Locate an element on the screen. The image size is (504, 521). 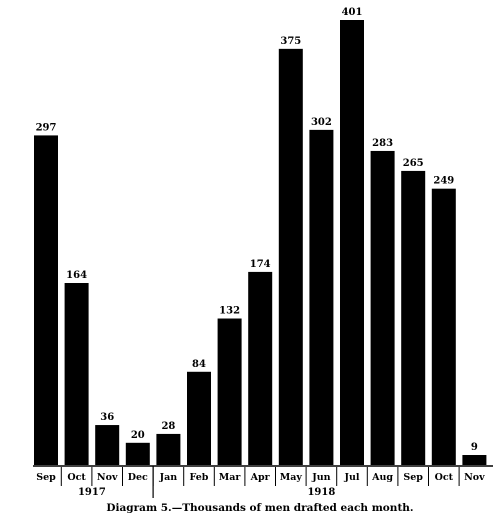
value-label-14: 9 is located at coordinates (474, 447).